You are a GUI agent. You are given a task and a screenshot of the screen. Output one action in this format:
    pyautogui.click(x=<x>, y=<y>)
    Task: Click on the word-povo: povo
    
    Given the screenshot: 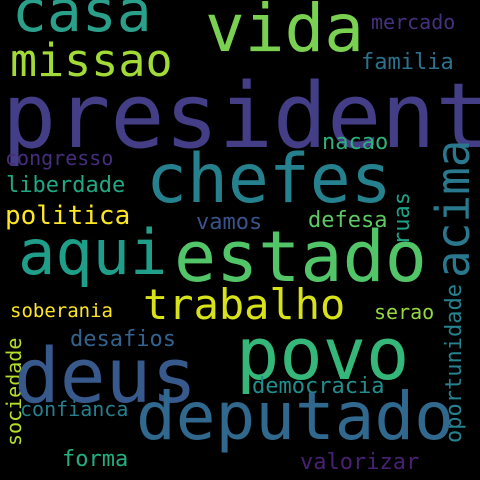 What is the action you would take?
    pyautogui.click(x=323, y=354)
    